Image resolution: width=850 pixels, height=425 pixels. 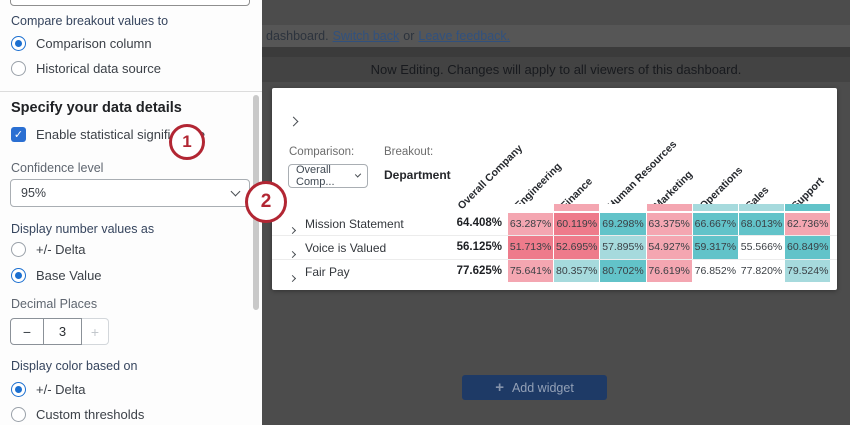 I want to click on heatmap-cell: 80.702%, so click(x=623, y=270).